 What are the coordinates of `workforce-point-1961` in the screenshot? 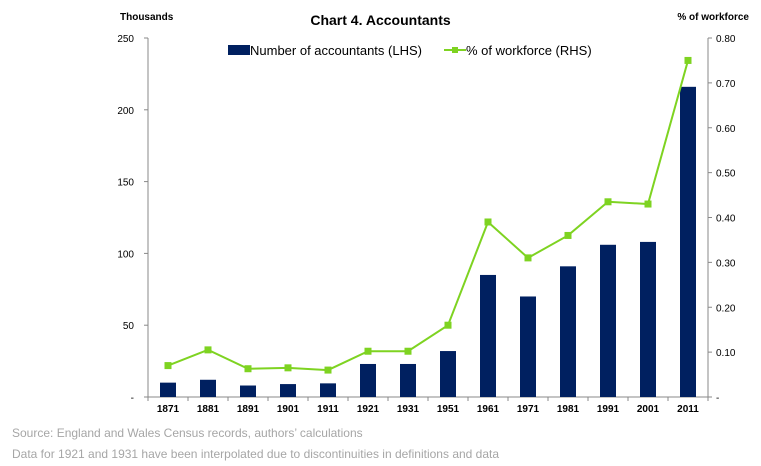 It's located at (488, 222).